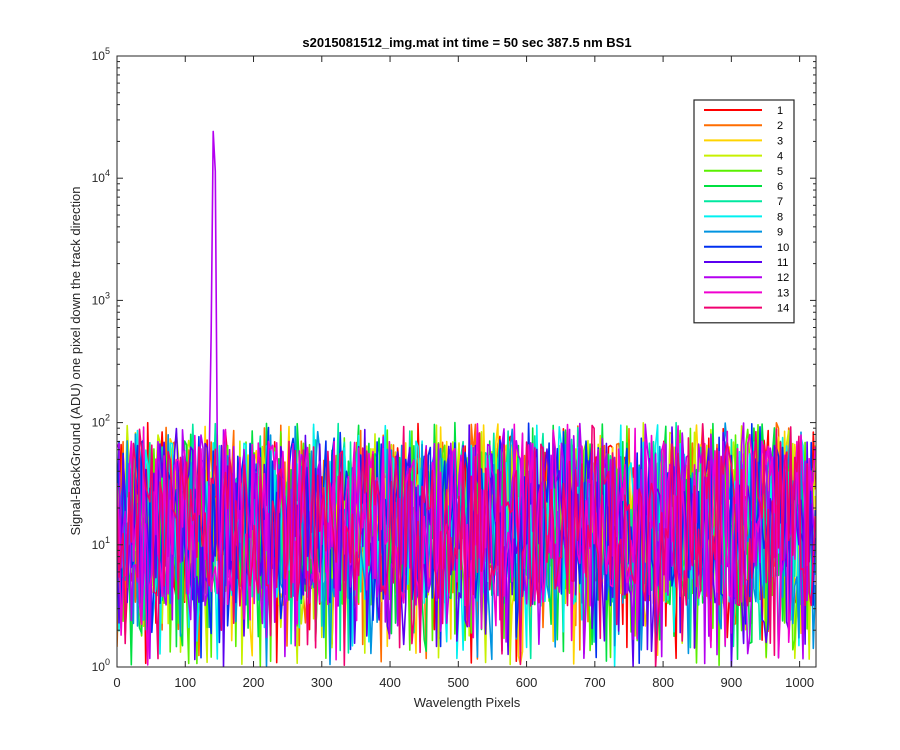 Image resolution: width=900 pixels, height=750 pixels. I want to click on legend-label: 12, so click(783, 278).